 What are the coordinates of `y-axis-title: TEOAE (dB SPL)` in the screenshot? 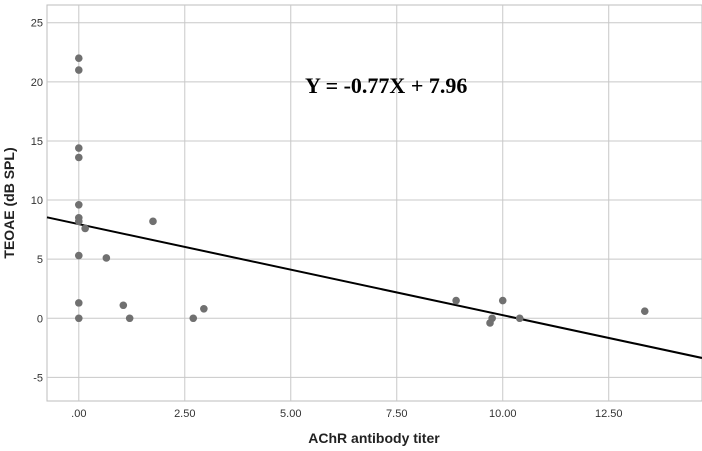 It's located at (9, 202).